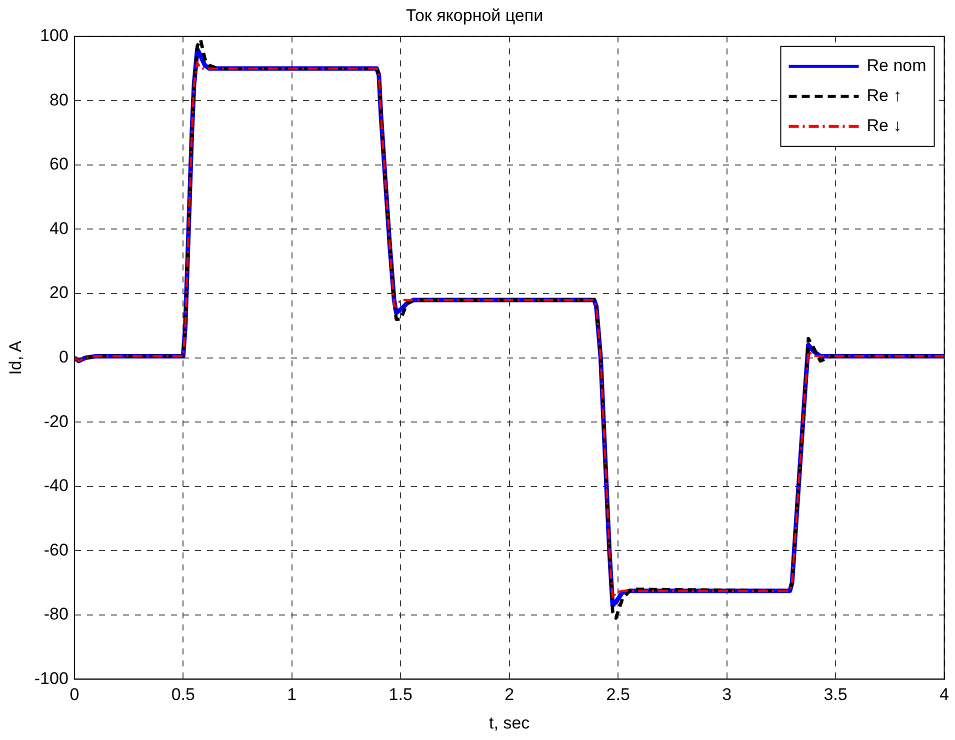  I want to click on y-tick-label: -20, so click(56, 421).